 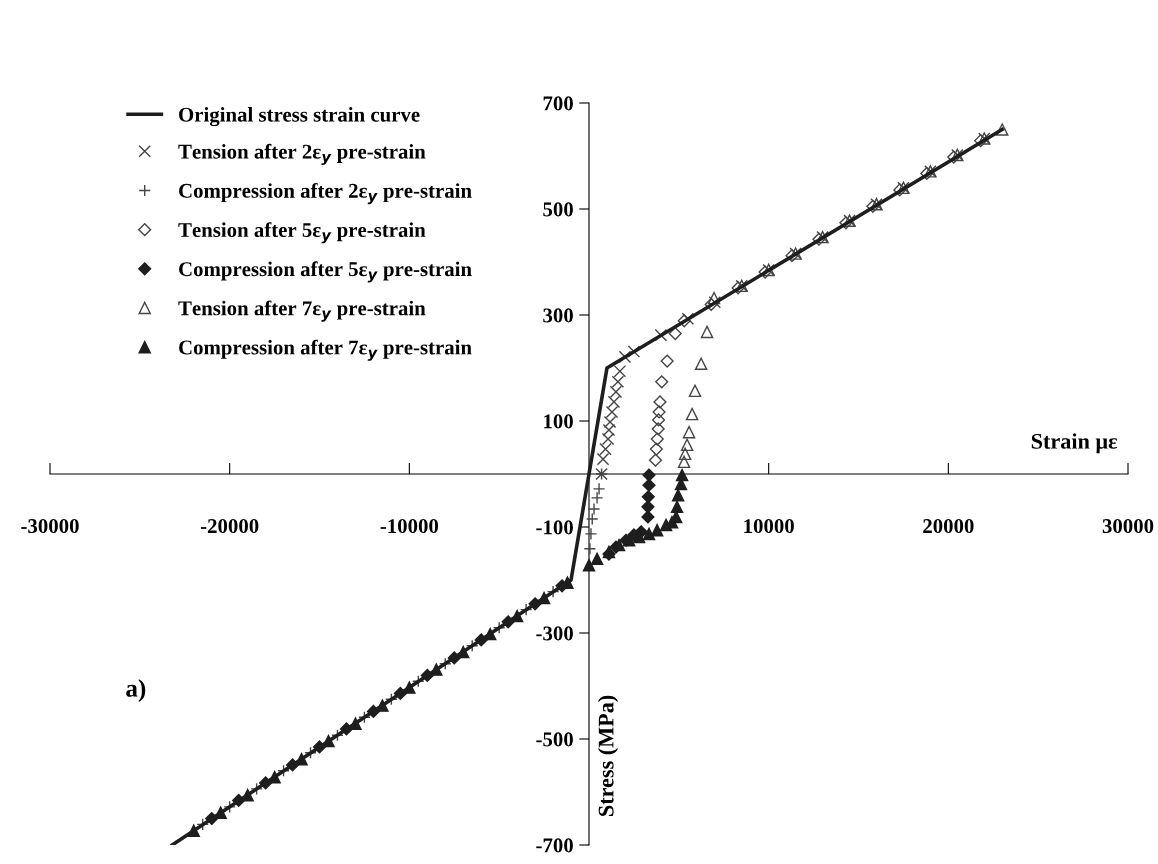 I want to click on legend-label: Original stress strain curve, so click(x=299, y=117).